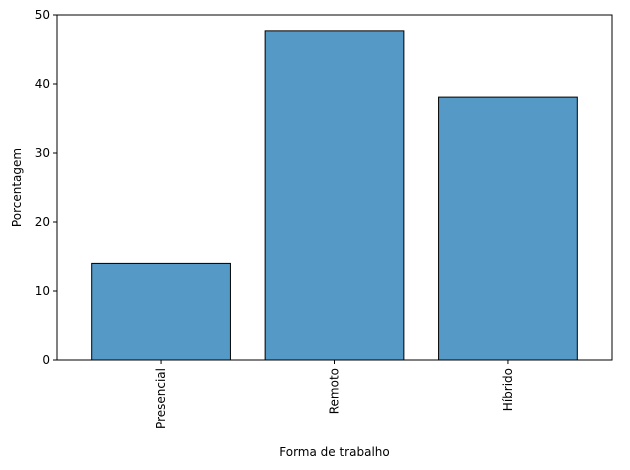 This screenshot has height=470, width=630. What do you see at coordinates (508, 228) in the screenshot?
I see `bar-híbrido` at bounding box center [508, 228].